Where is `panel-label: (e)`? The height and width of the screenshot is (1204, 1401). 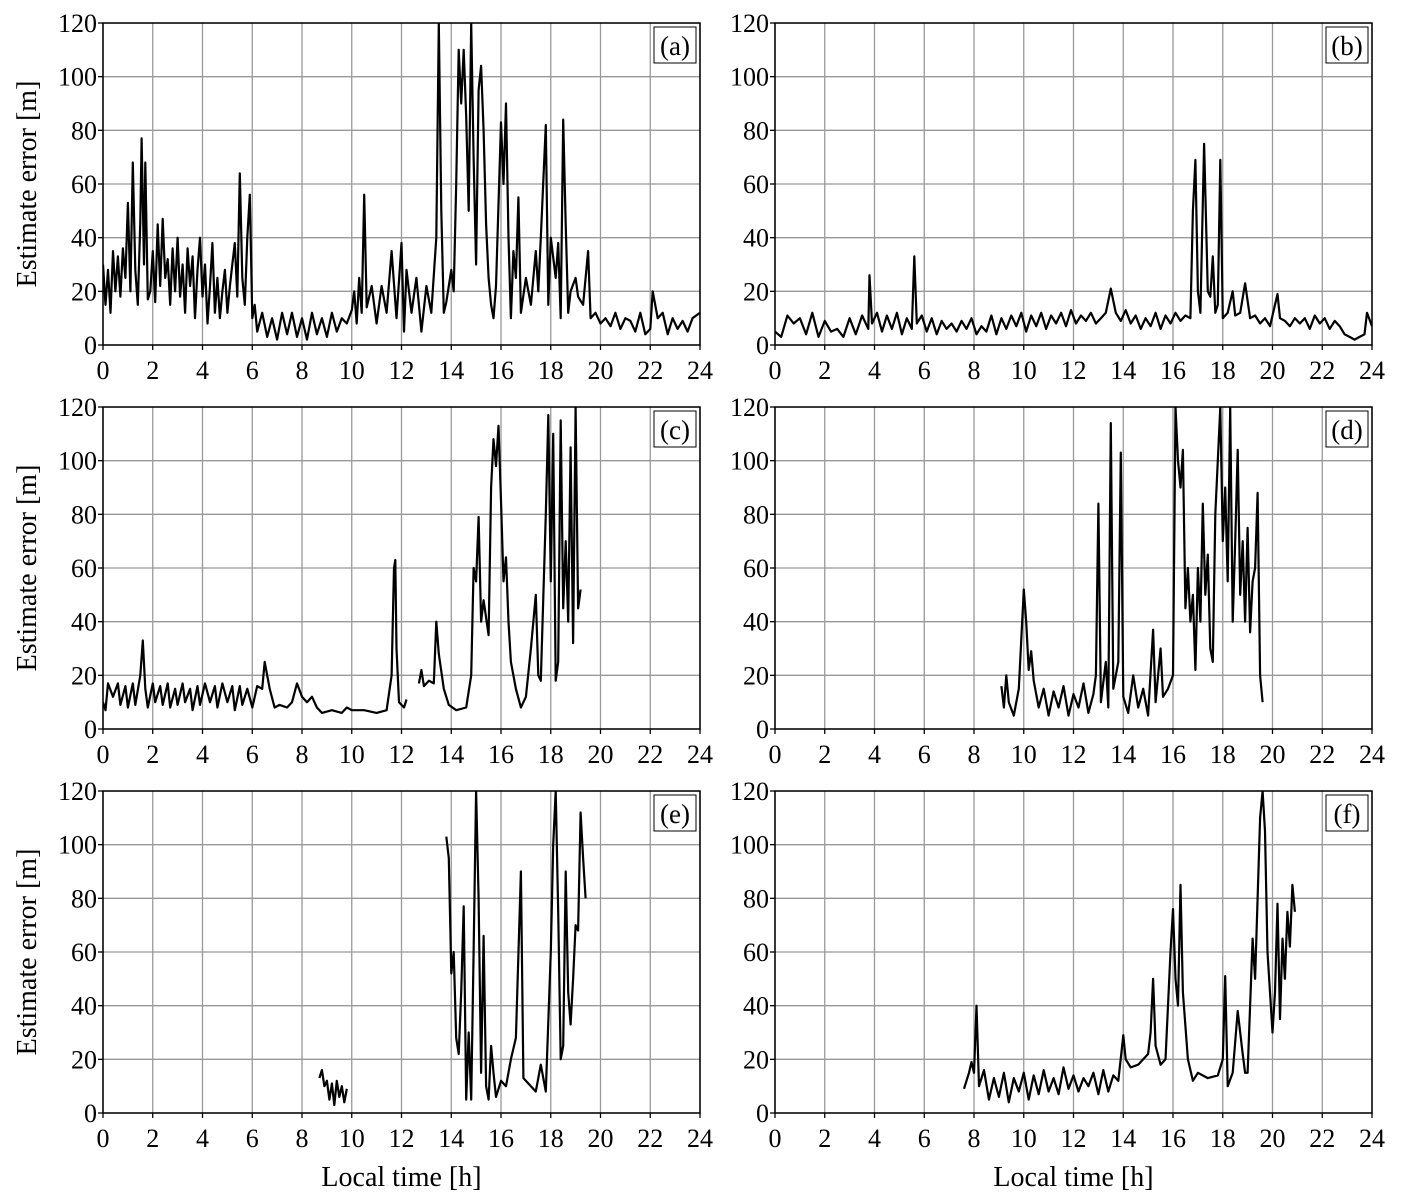
panel-label: (e) is located at coordinates (675, 814).